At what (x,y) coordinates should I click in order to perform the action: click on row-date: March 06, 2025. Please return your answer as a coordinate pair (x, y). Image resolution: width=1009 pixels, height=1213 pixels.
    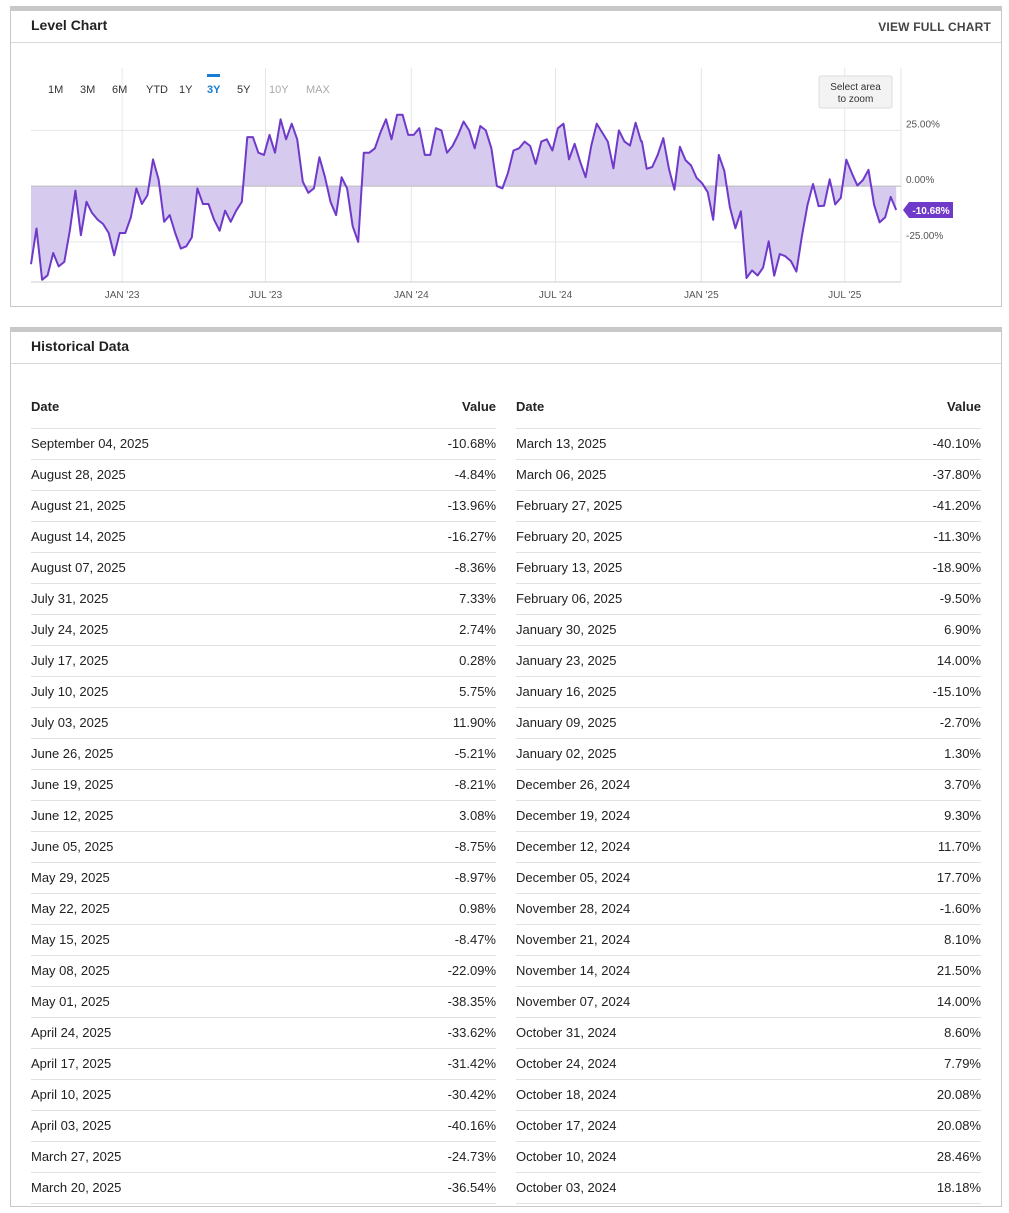
    Looking at the image, I should click on (561, 474).